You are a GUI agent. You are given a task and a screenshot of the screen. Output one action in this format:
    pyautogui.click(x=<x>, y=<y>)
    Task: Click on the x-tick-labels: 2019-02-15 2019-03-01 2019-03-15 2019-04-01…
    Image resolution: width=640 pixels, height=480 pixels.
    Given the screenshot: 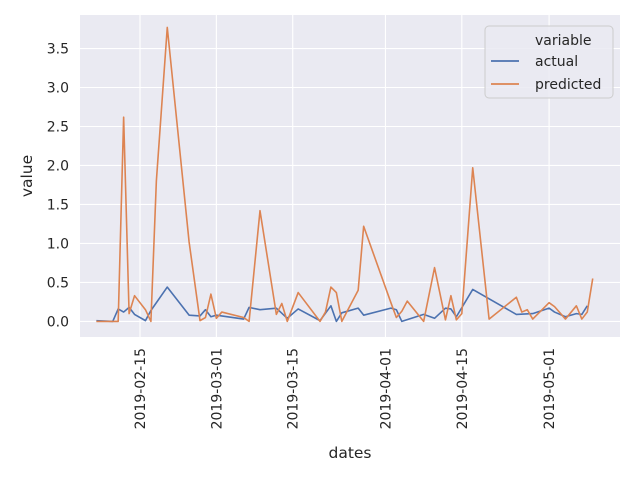 What is the action you would take?
    pyautogui.click(x=345, y=388)
    